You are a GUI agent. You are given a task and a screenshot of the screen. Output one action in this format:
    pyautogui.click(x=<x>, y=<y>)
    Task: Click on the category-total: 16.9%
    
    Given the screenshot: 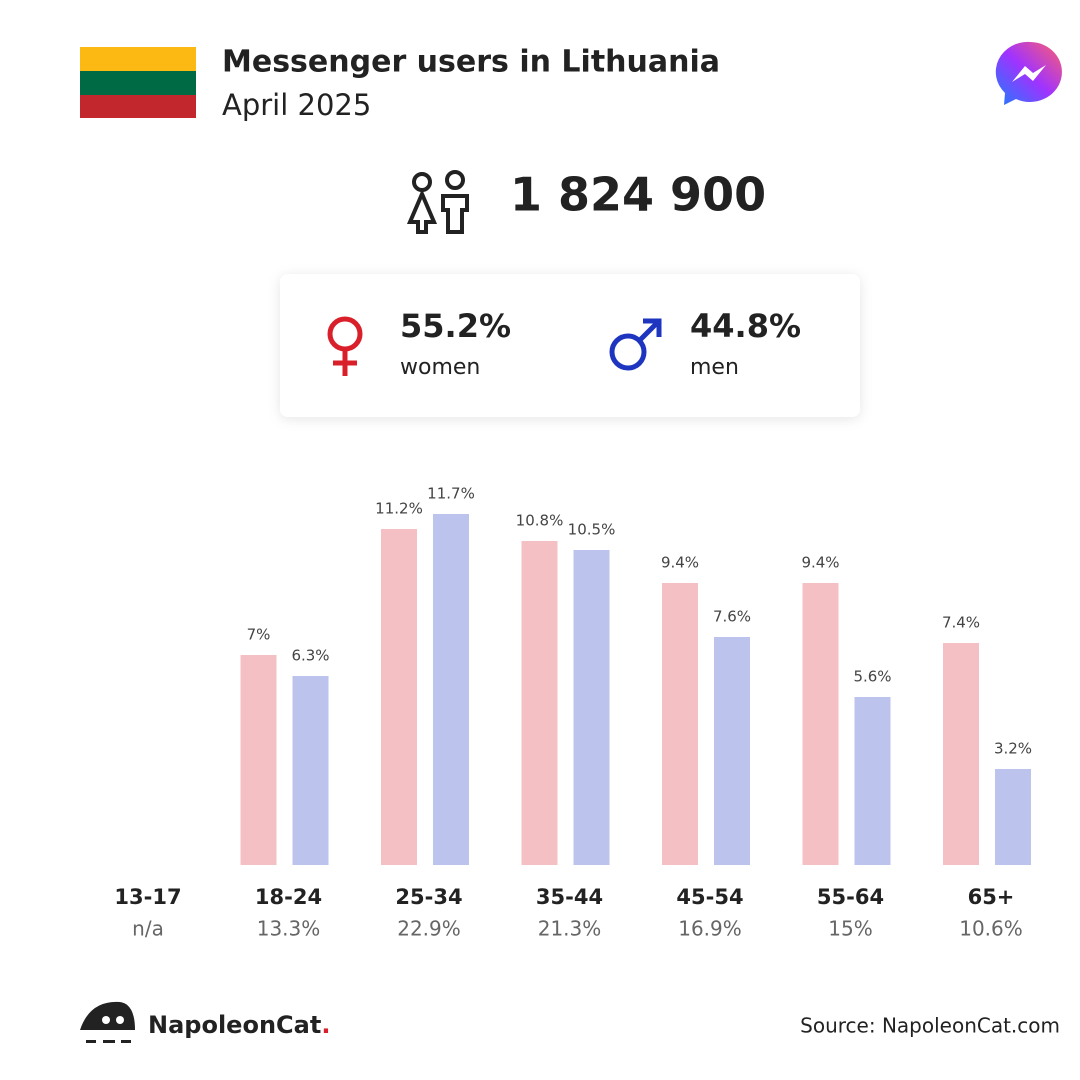 What is the action you would take?
    pyautogui.click(x=710, y=929)
    